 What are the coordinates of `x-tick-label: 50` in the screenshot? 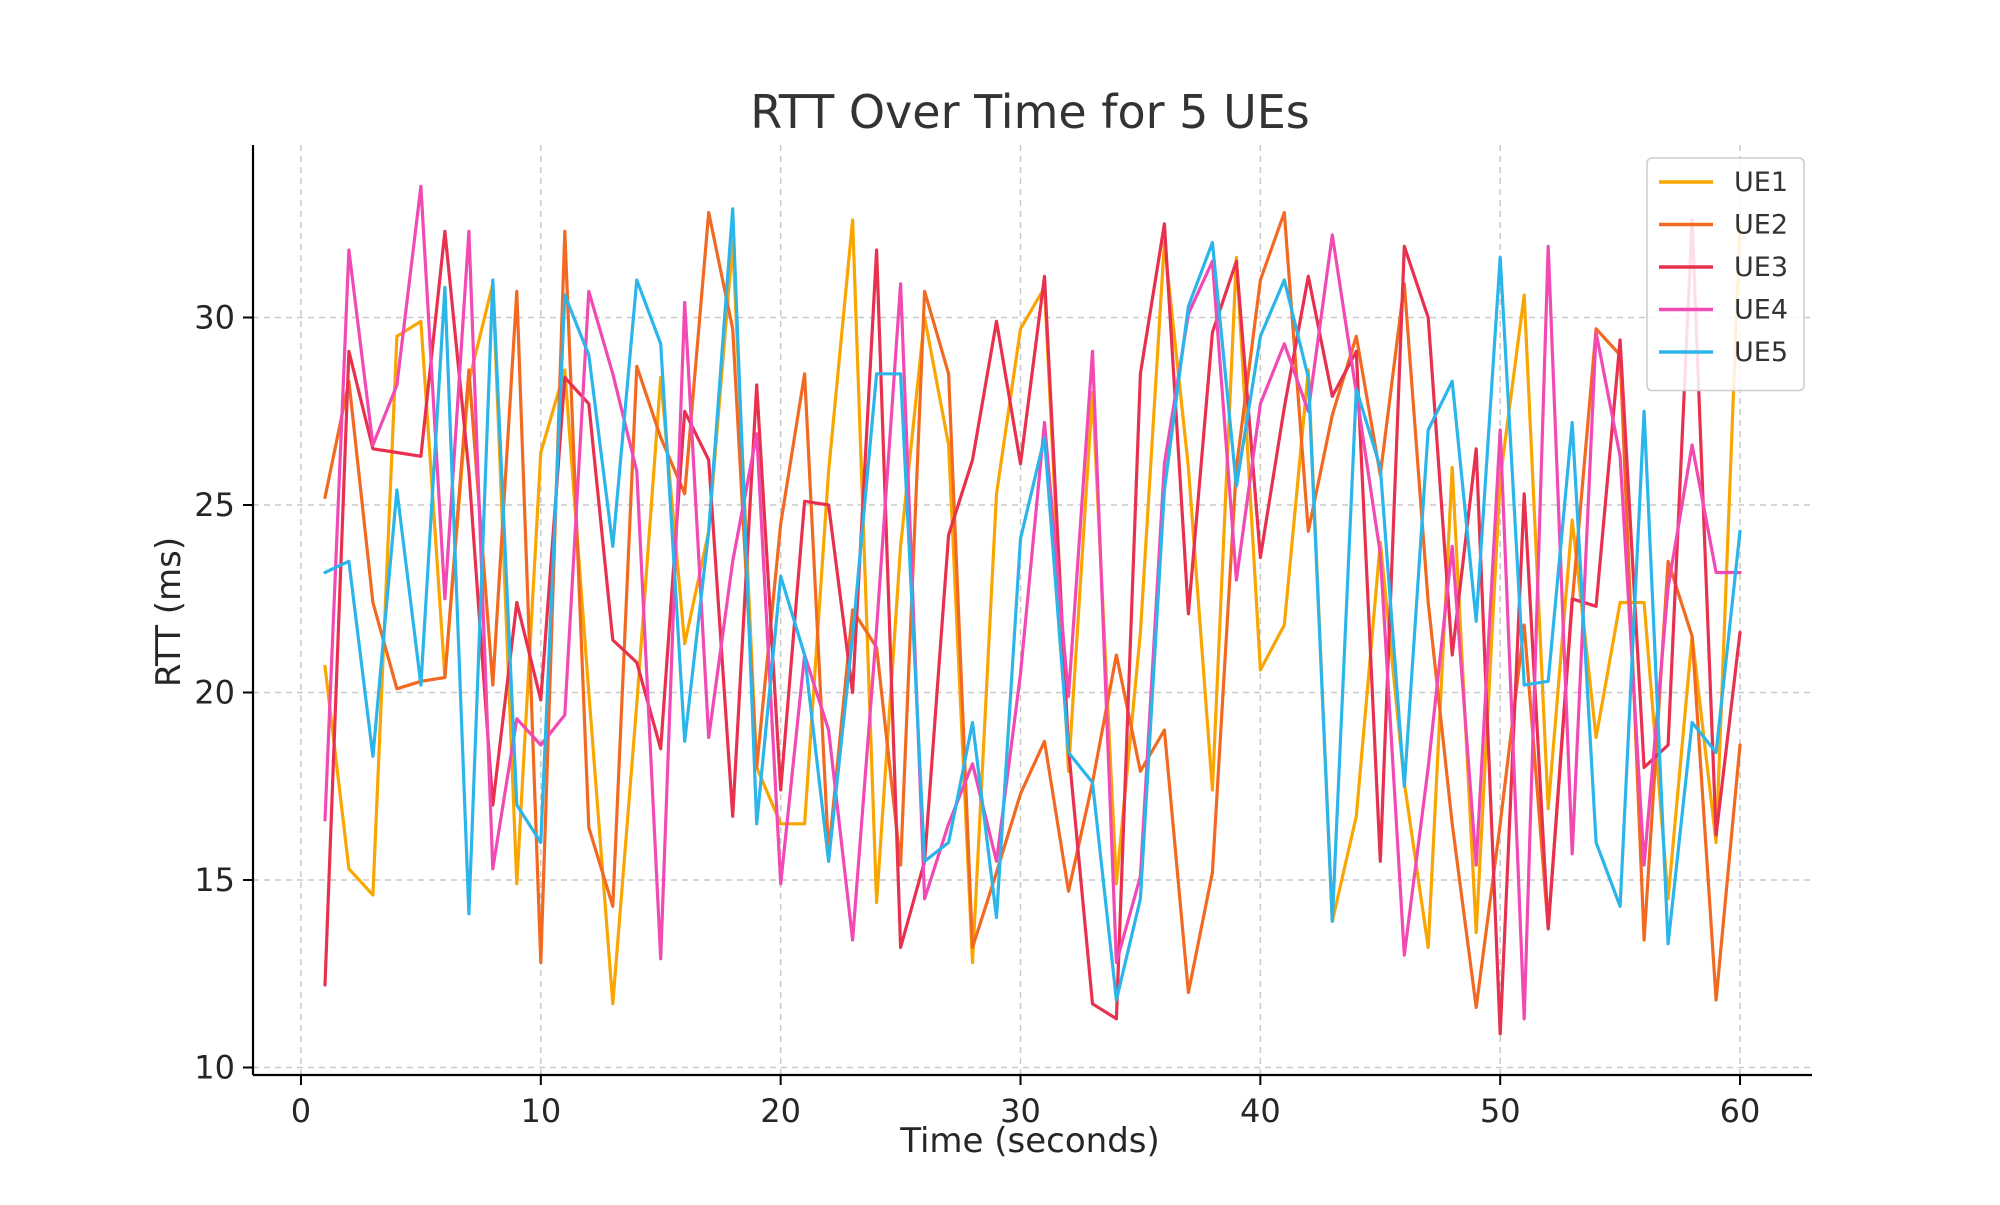 It's located at (1500, 1111).